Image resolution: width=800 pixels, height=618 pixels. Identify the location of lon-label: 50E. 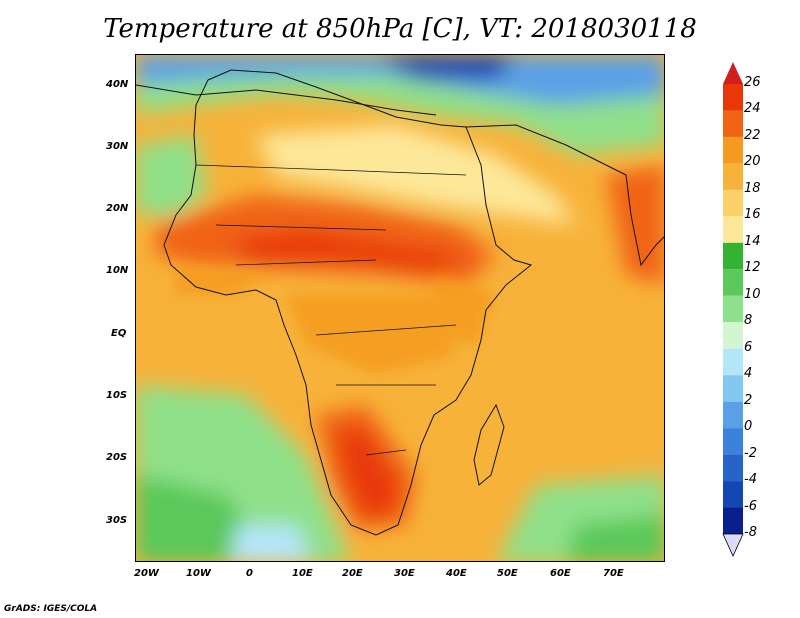
(507, 573).